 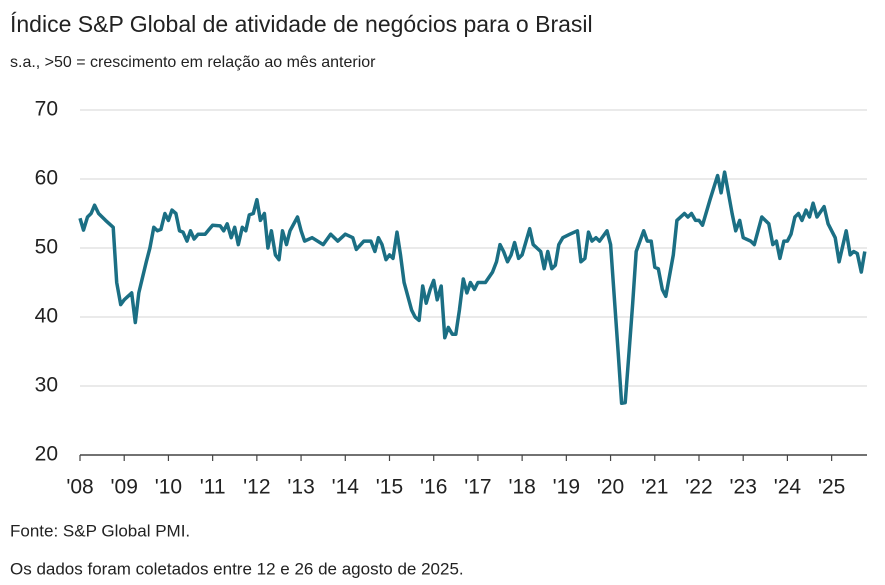 What do you see at coordinates (831, 487) in the screenshot?
I see `x-tick-label: '25` at bounding box center [831, 487].